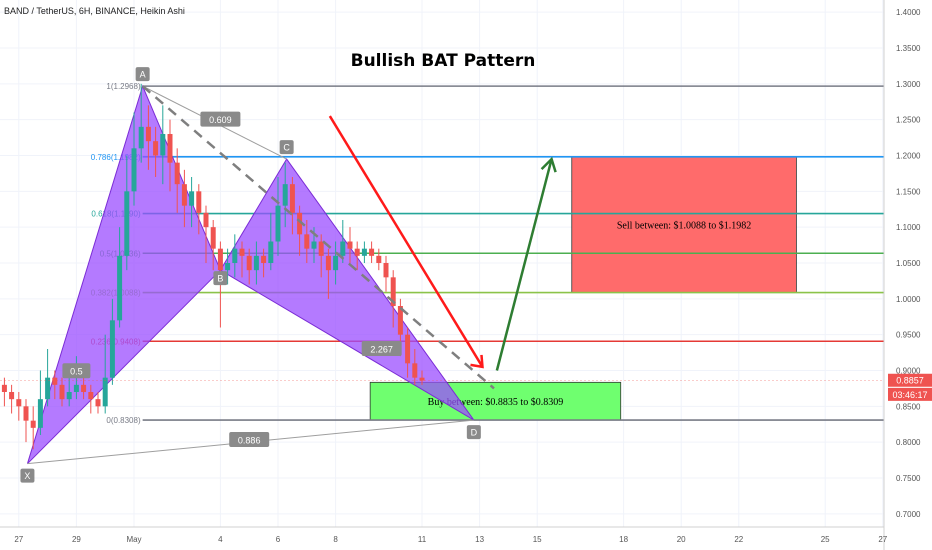 This screenshot has width=932, height=550. I want to click on fib-label: 1(1.2968), so click(123, 86).